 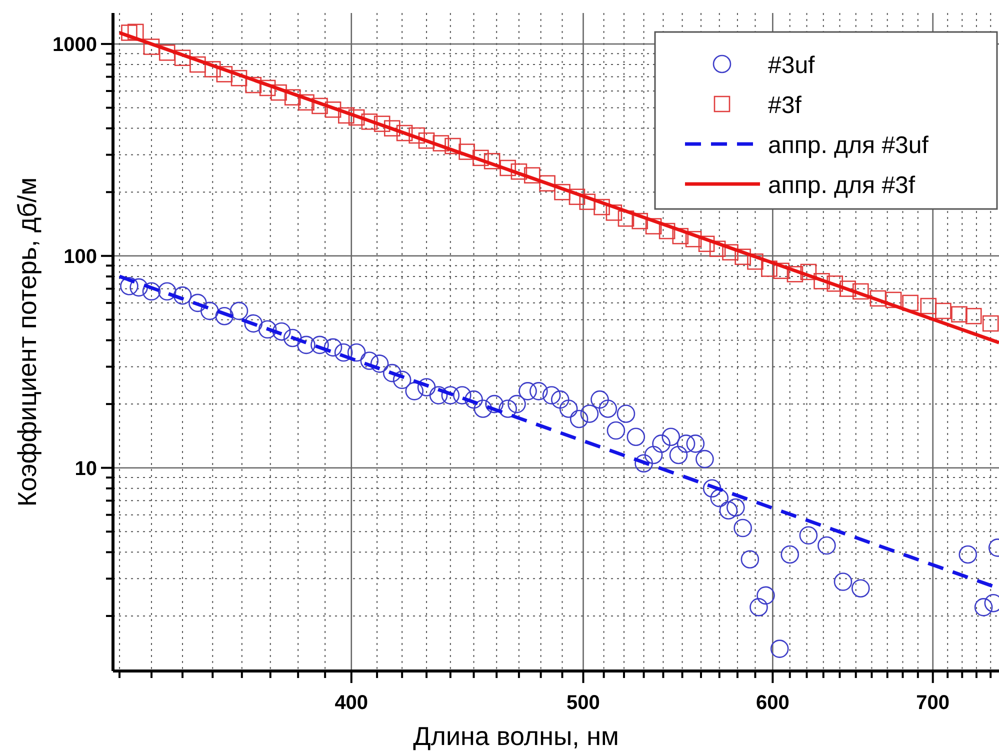 What do you see at coordinates (80, 257) in the screenshot?
I see `y-tick-label: 100` at bounding box center [80, 257].